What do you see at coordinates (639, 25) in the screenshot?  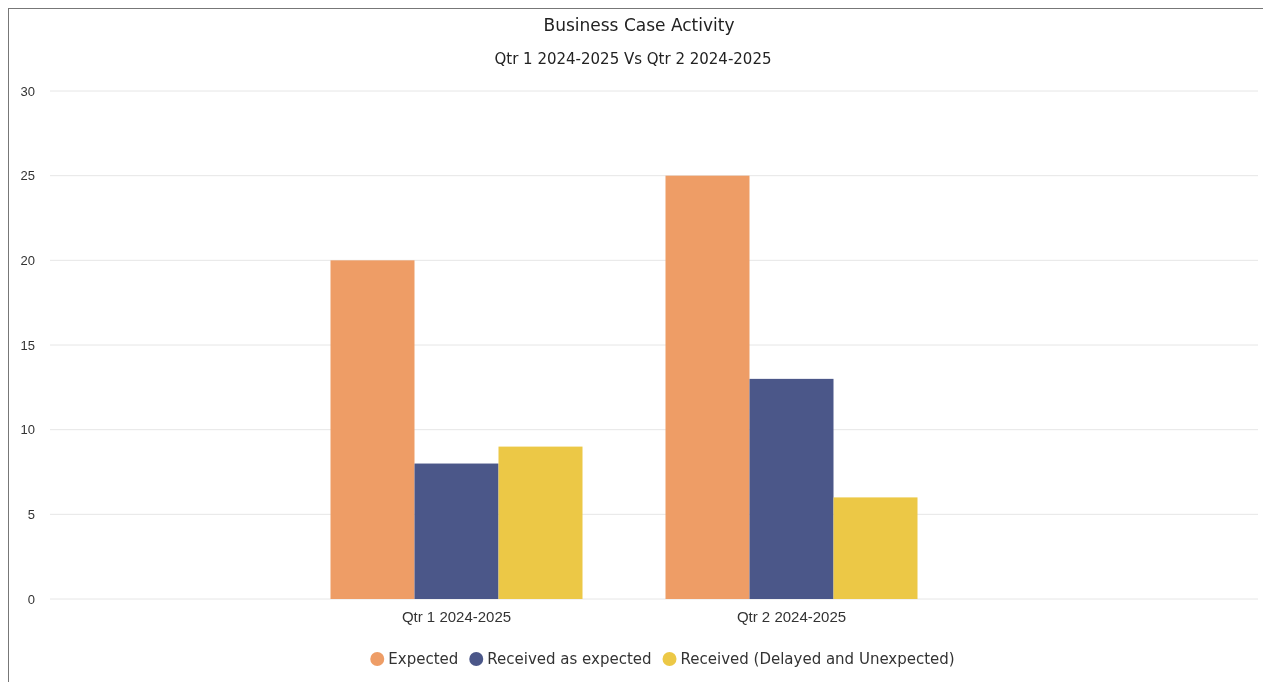 I see `chart-title: Business Case Activity` at bounding box center [639, 25].